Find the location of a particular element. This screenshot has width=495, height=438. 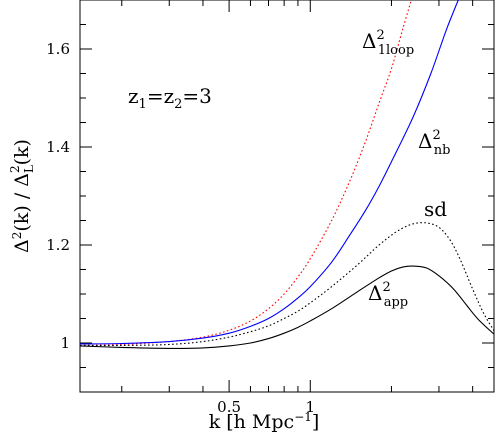

y-axis-title: Δ2(k) / ΔL2(k) is located at coordinates (22, 196).